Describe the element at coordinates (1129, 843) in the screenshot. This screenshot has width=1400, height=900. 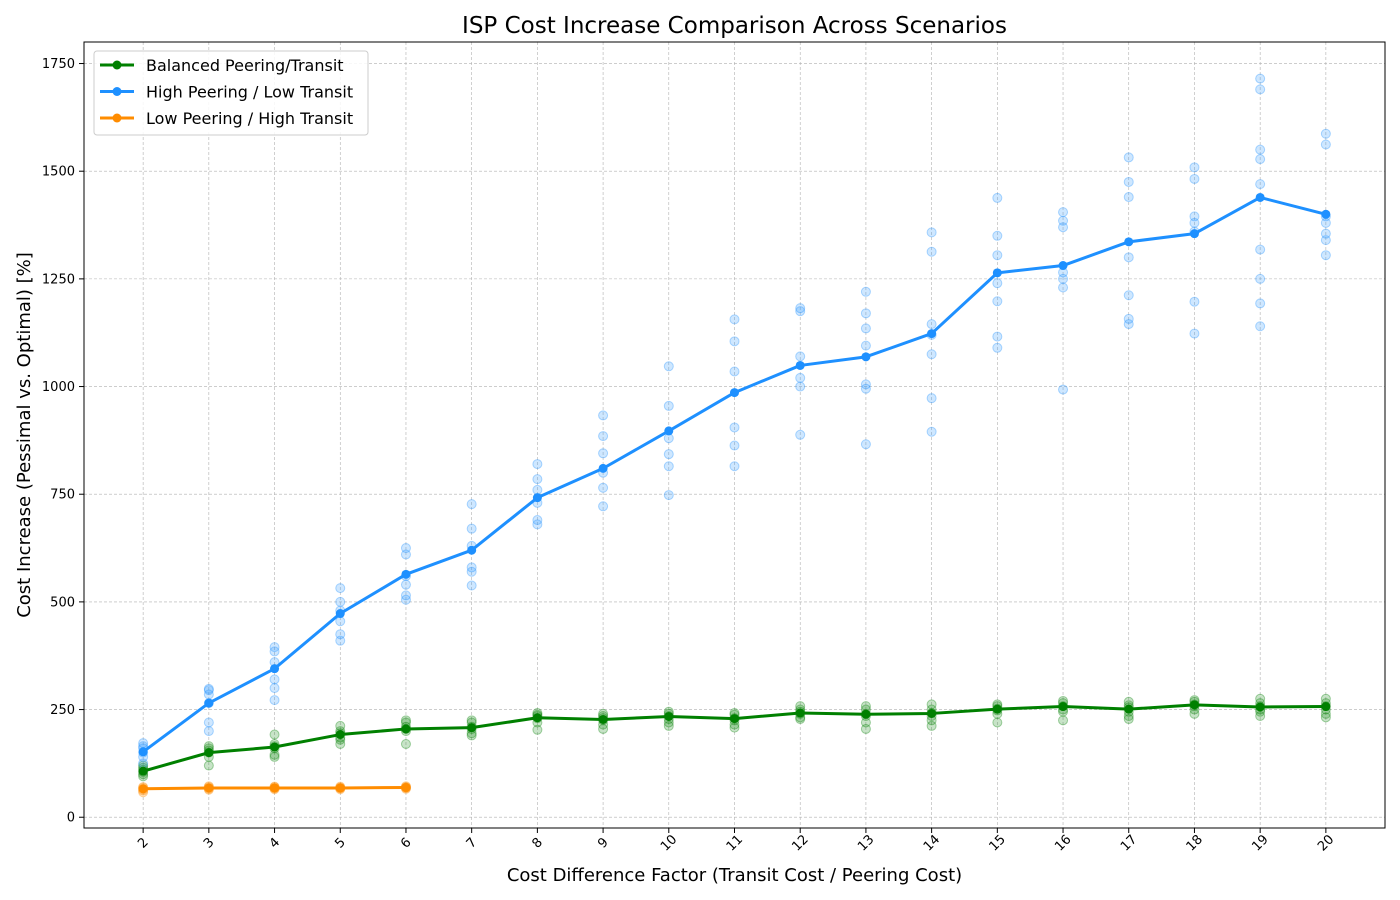
I see `x-tick-label: 17` at that location.